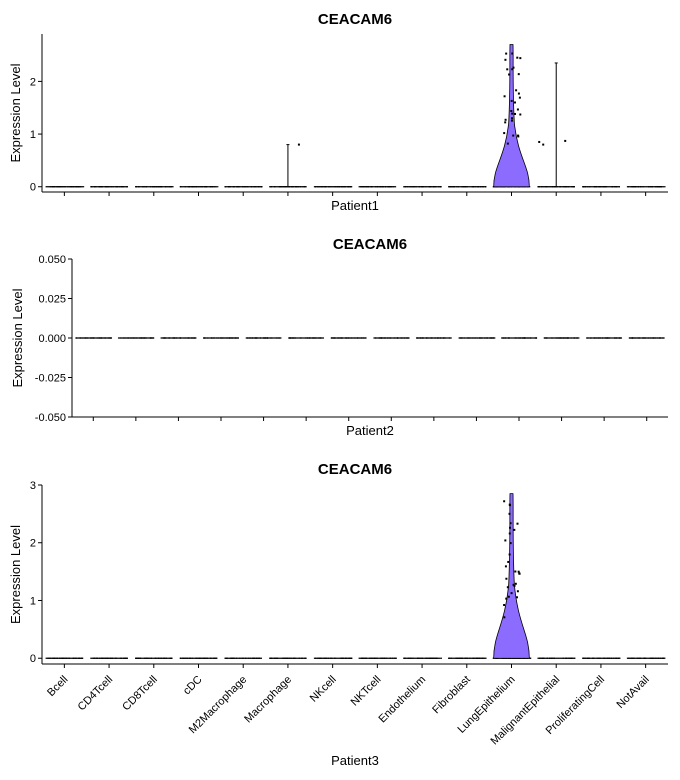 Image resolution: width=680 pixels, height=780 pixels. Describe the element at coordinates (268, 700) in the screenshot. I see `x-tick-label-macrophage: Macrophage` at that location.